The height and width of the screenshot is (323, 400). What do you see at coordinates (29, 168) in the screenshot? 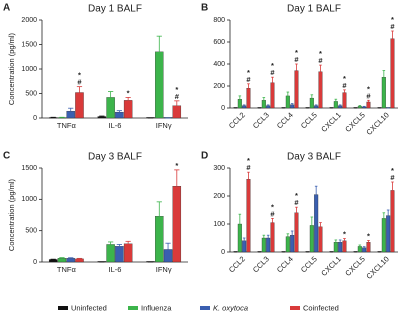
I see `y-tick-label: 1500` at bounding box center [29, 168].